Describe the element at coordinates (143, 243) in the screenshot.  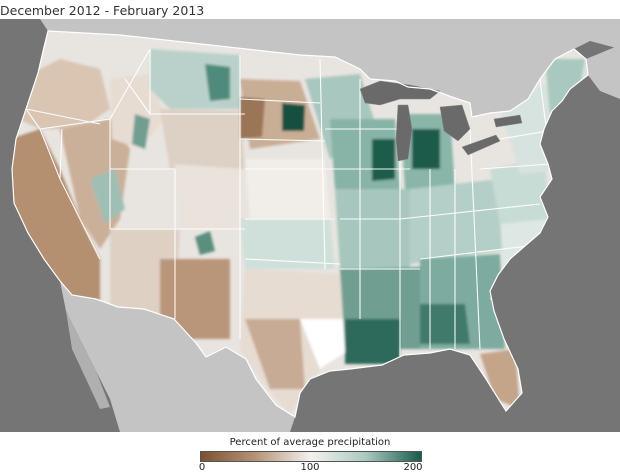
I see `ut-az-border` at that location.